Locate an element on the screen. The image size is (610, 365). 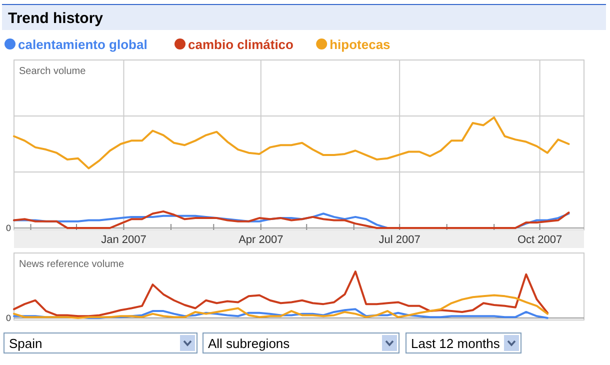
x-tick-label: Apr 2007 is located at coordinates (261, 240).